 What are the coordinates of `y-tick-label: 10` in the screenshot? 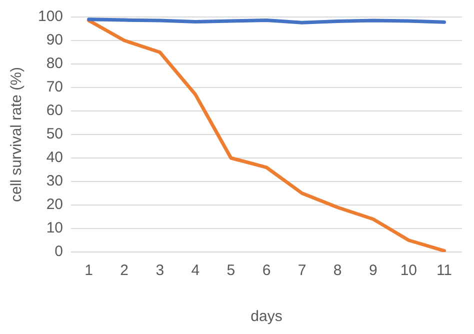 It's located at (55, 228).